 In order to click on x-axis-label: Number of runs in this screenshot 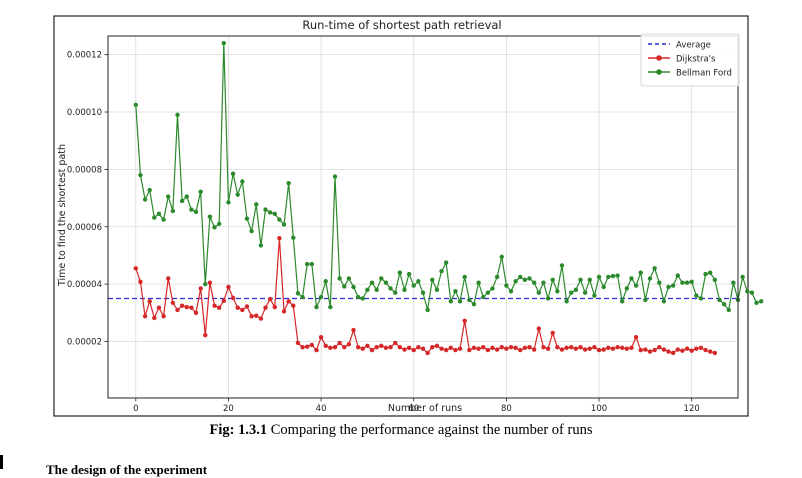, I will do `click(425, 408)`.